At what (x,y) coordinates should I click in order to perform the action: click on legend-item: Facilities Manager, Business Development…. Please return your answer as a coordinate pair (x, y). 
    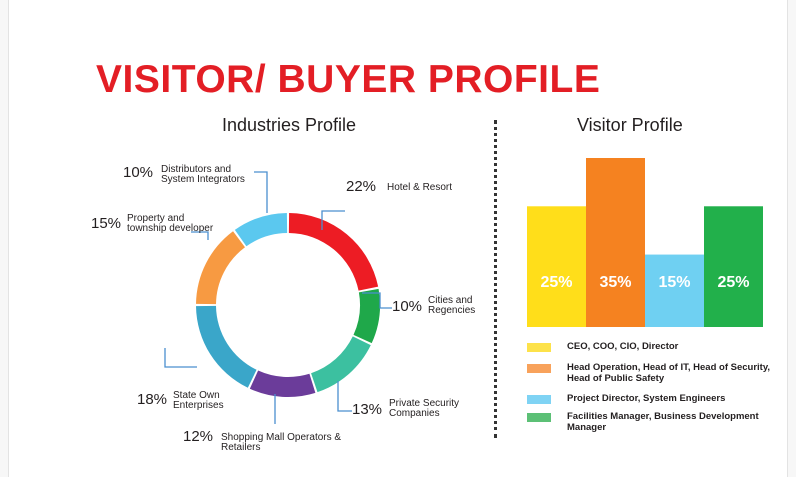
    Looking at the image, I should click on (649, 422).